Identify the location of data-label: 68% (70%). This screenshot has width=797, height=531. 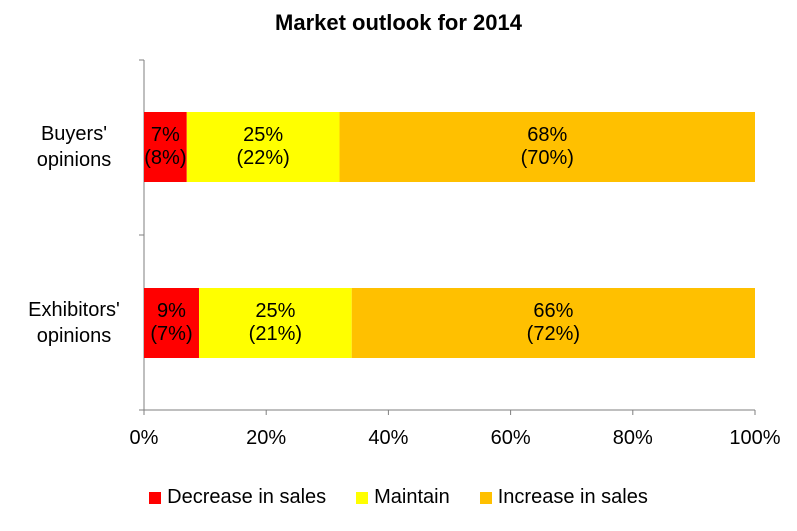
(547, 146).